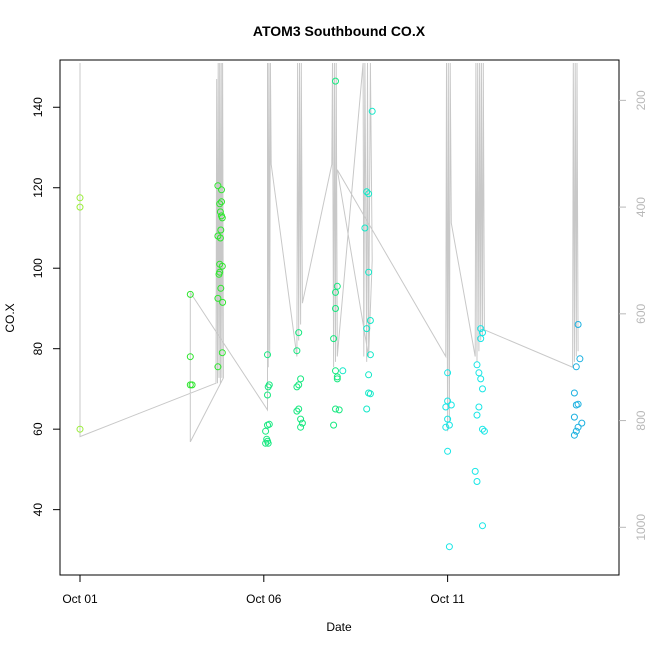 This screenshot has height=655, width=650. I want to click on x-axis-label: Date, so click(339, 627).